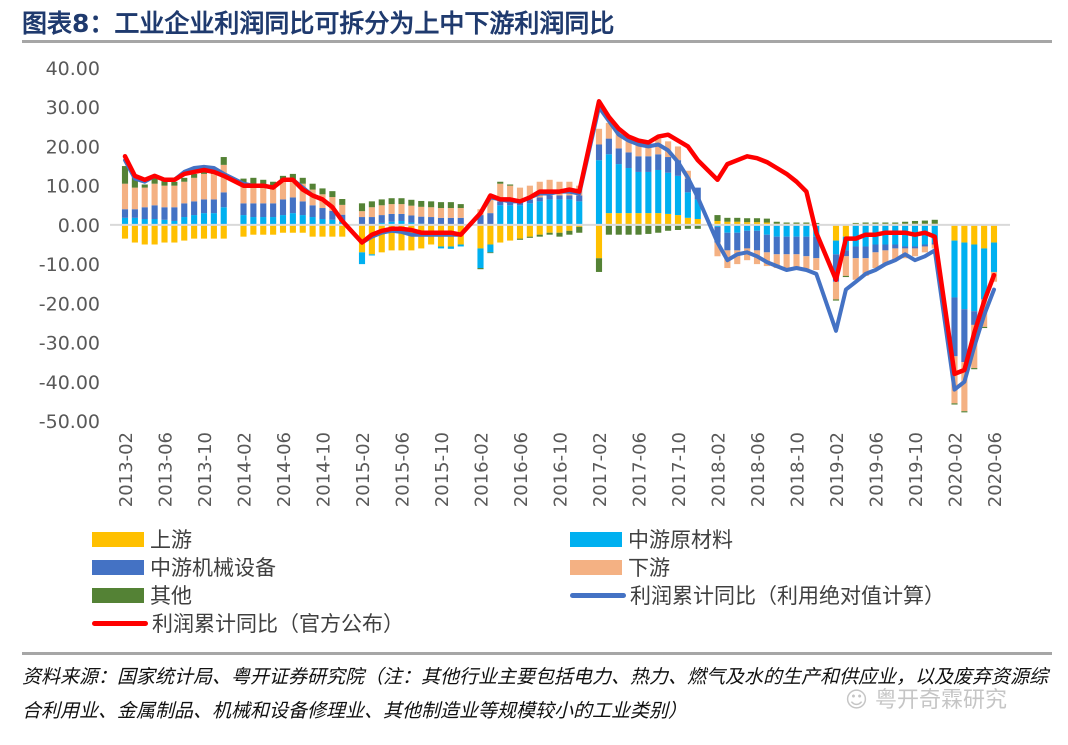 Image resolution: width=1068 pixels, height=745 pixels. Describe the element at coordinates (171, 596) in the screenshot. I see `legend-label: 其他` at that location.